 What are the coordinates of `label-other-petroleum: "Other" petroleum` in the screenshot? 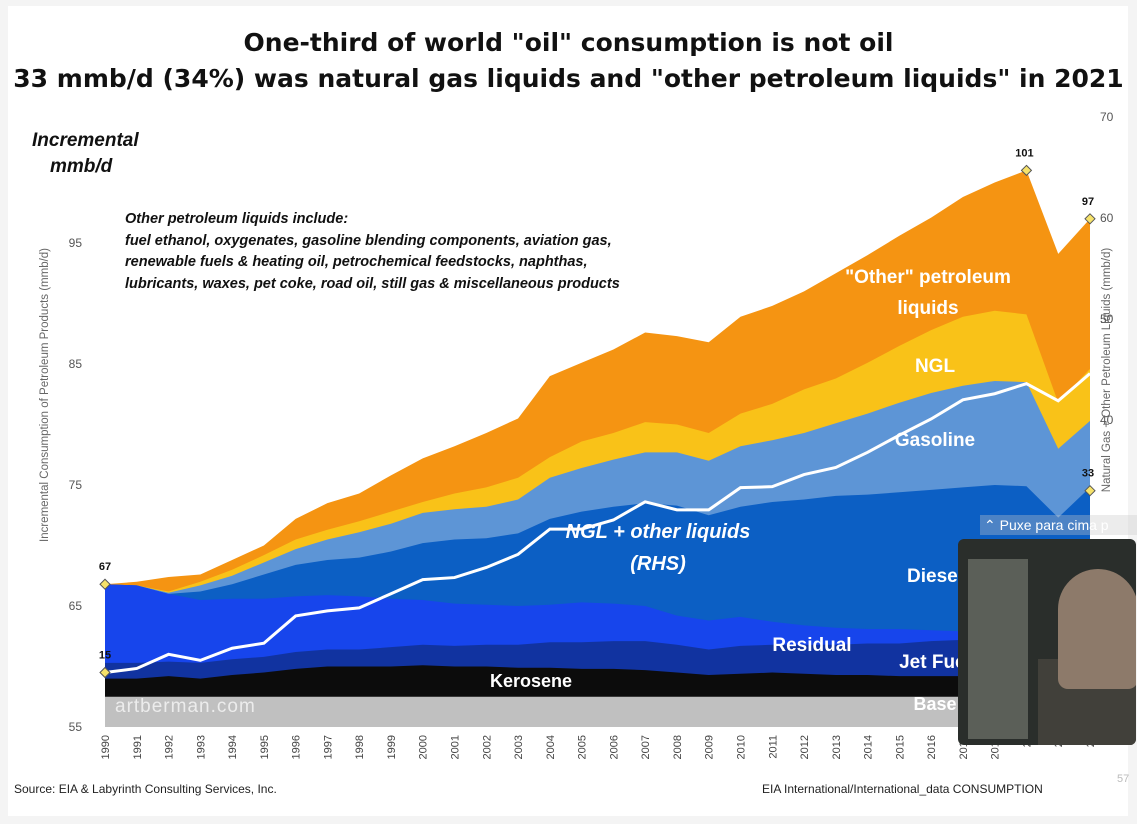 It's located at (928, 277).